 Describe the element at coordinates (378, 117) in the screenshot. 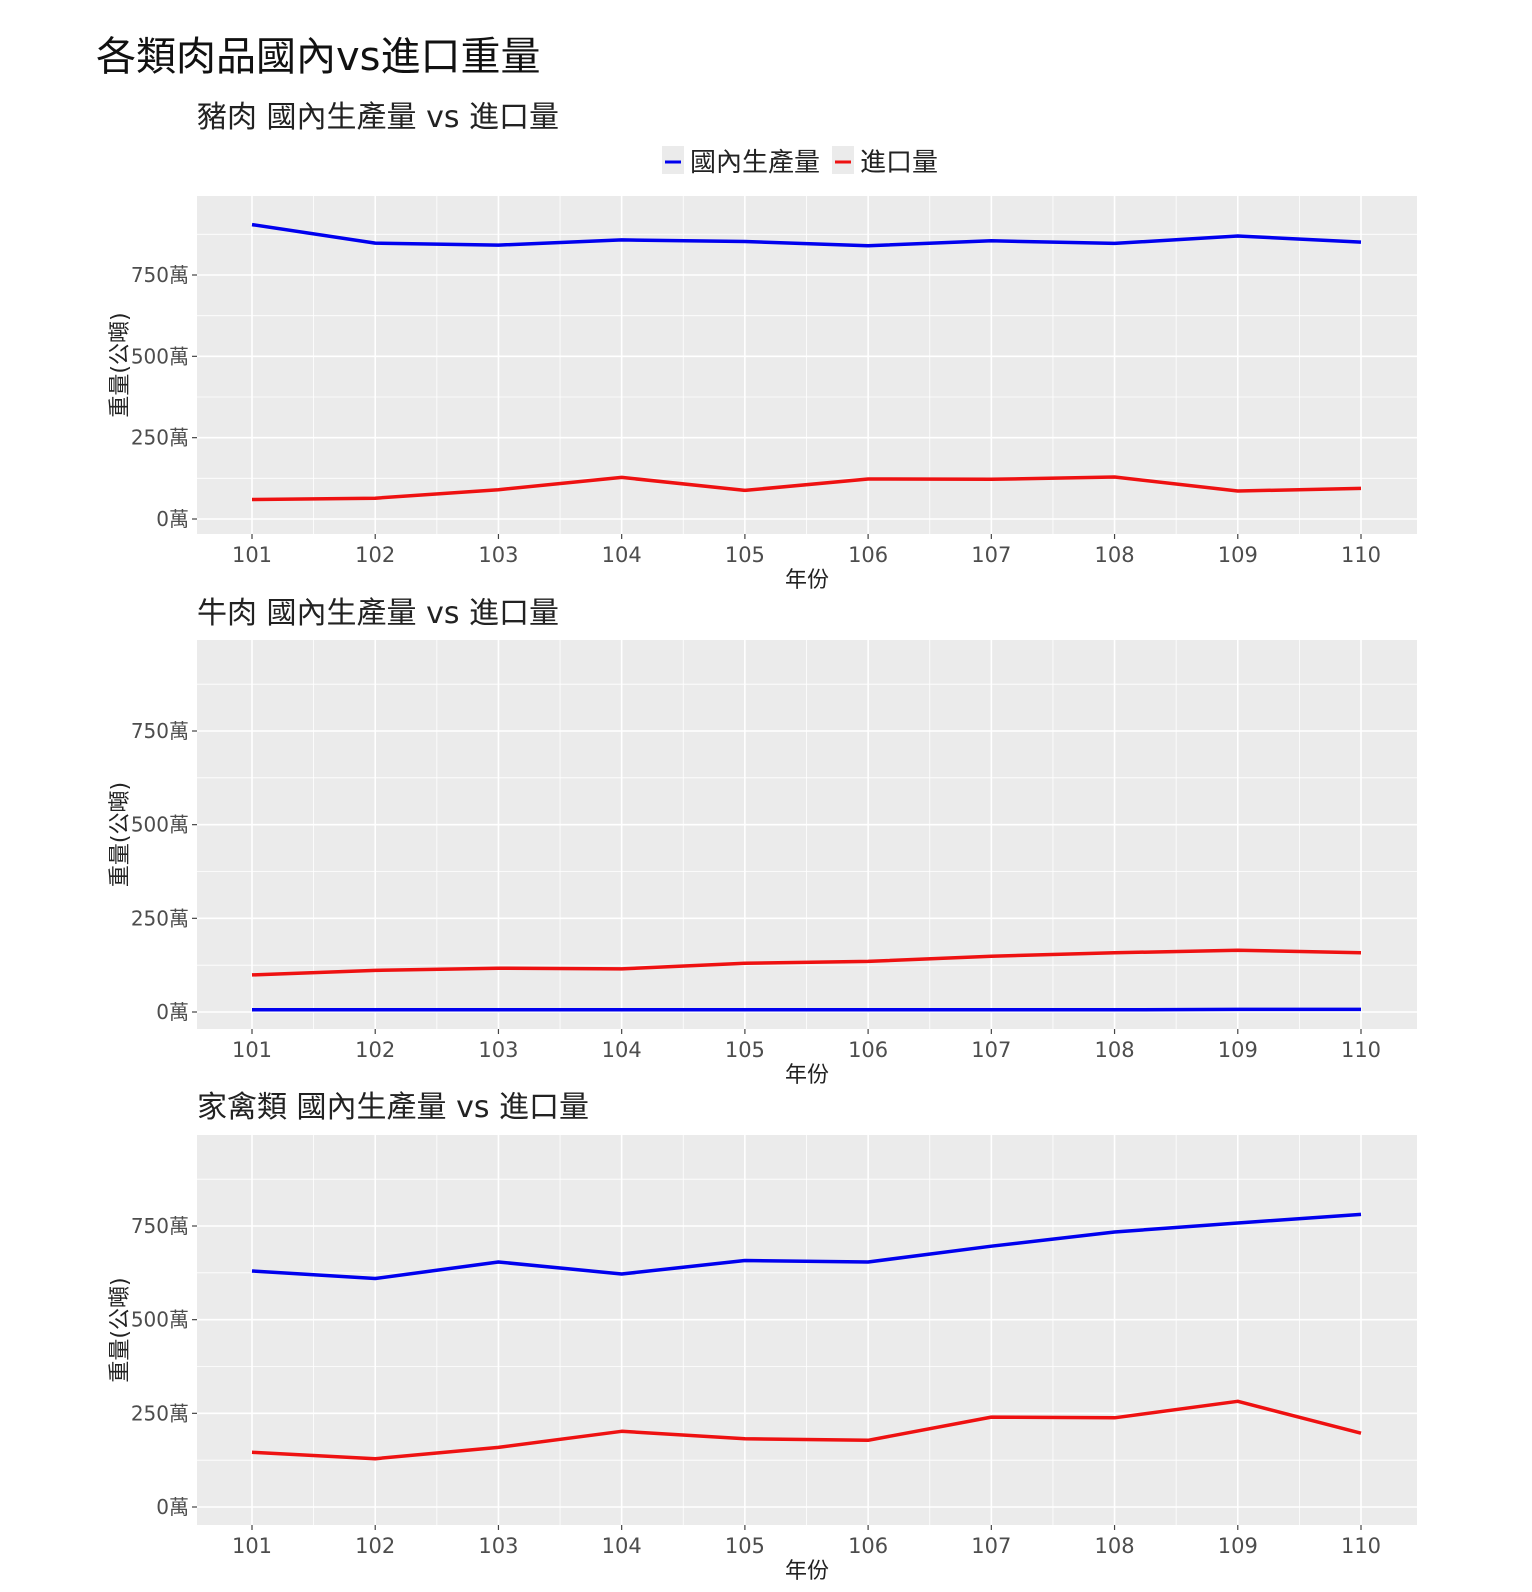

I see `chart-title: 豬肉 國內生產量 vs 進口量` at that location.